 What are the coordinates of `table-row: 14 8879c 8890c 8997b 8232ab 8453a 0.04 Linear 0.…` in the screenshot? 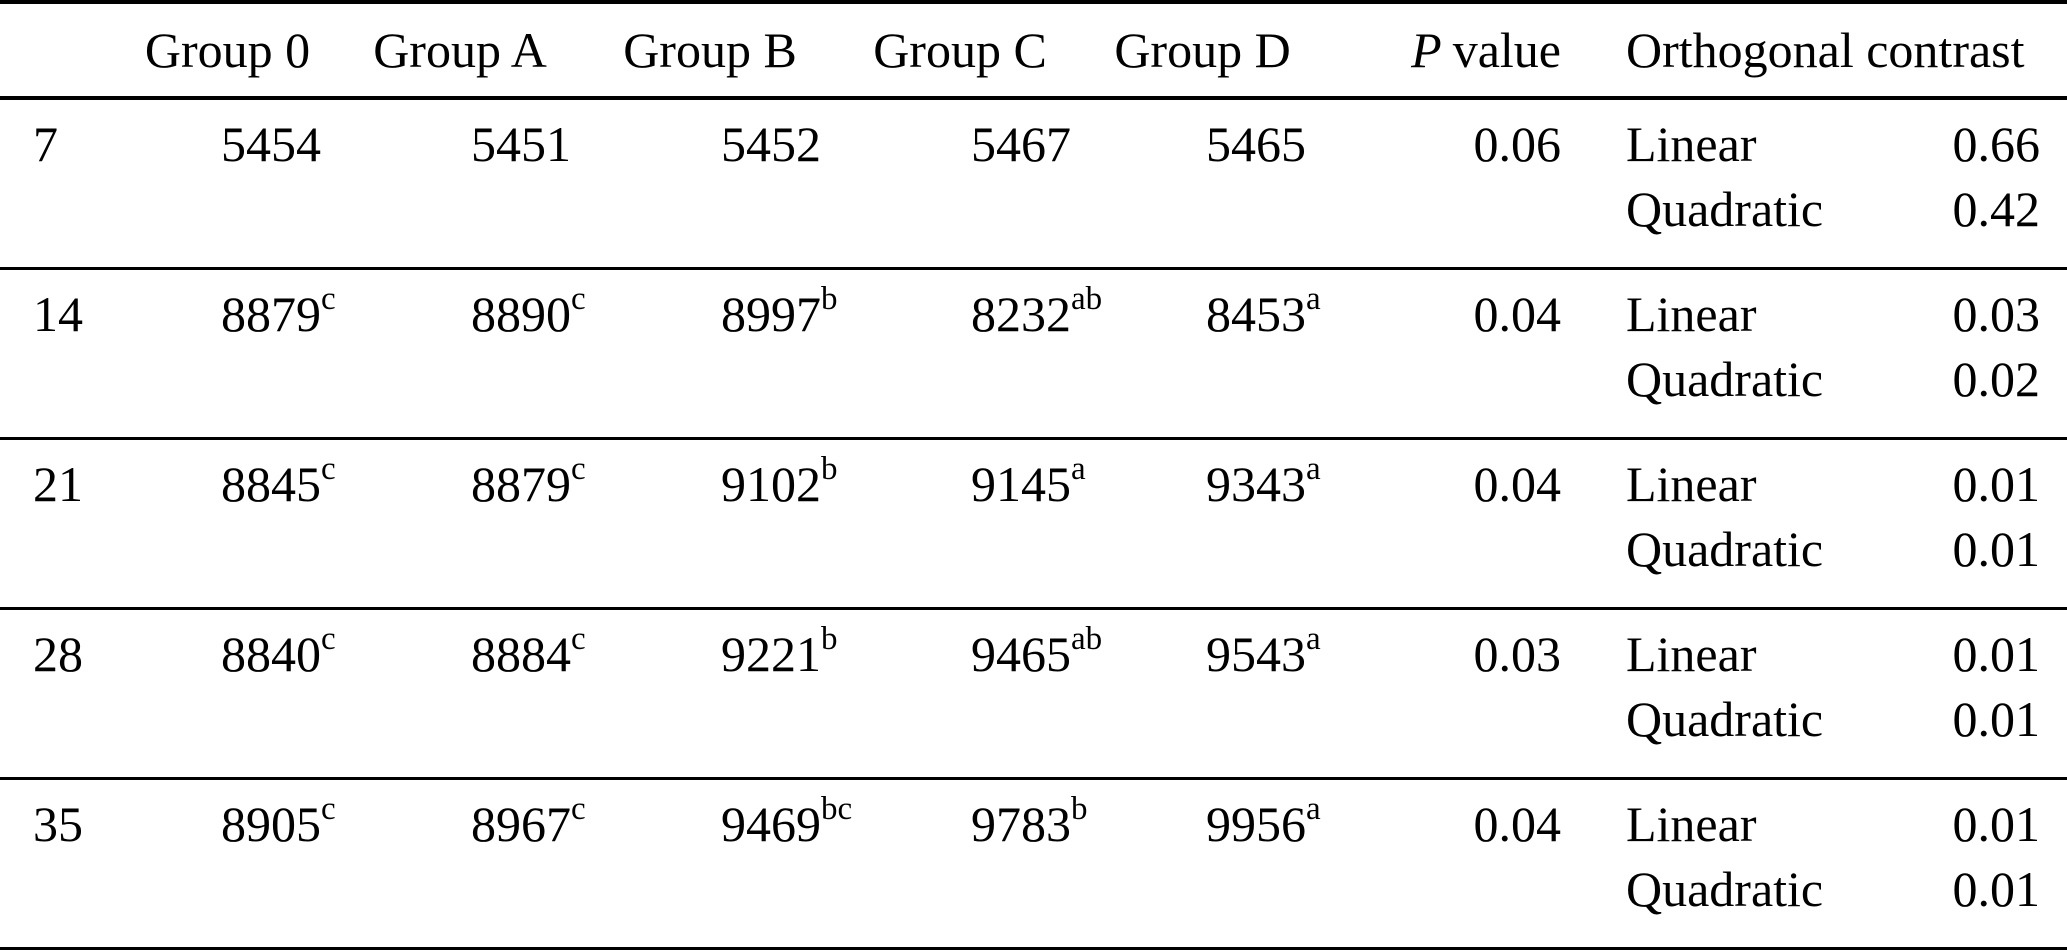 It's located at (1033, 308).